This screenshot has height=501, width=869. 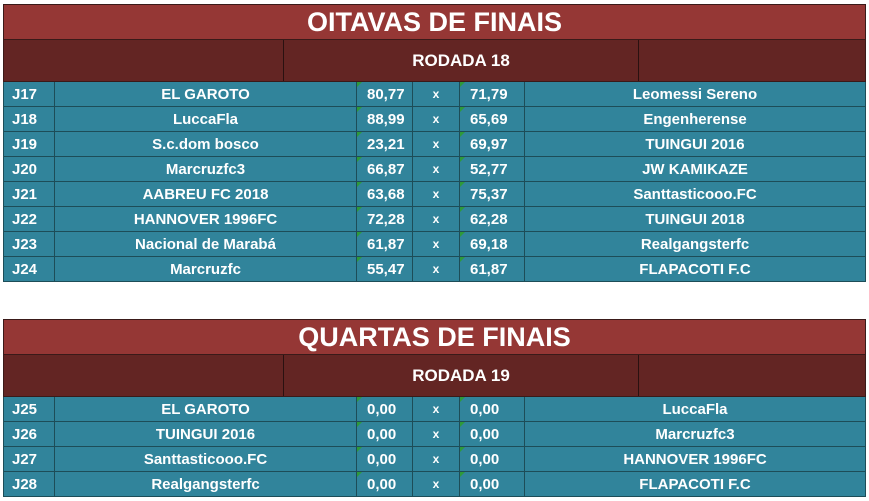 What do you see at coordinates (695, 434) in the screenshot?
I see `away-team: Marcruzfc3` at bounding box center [695, 434].